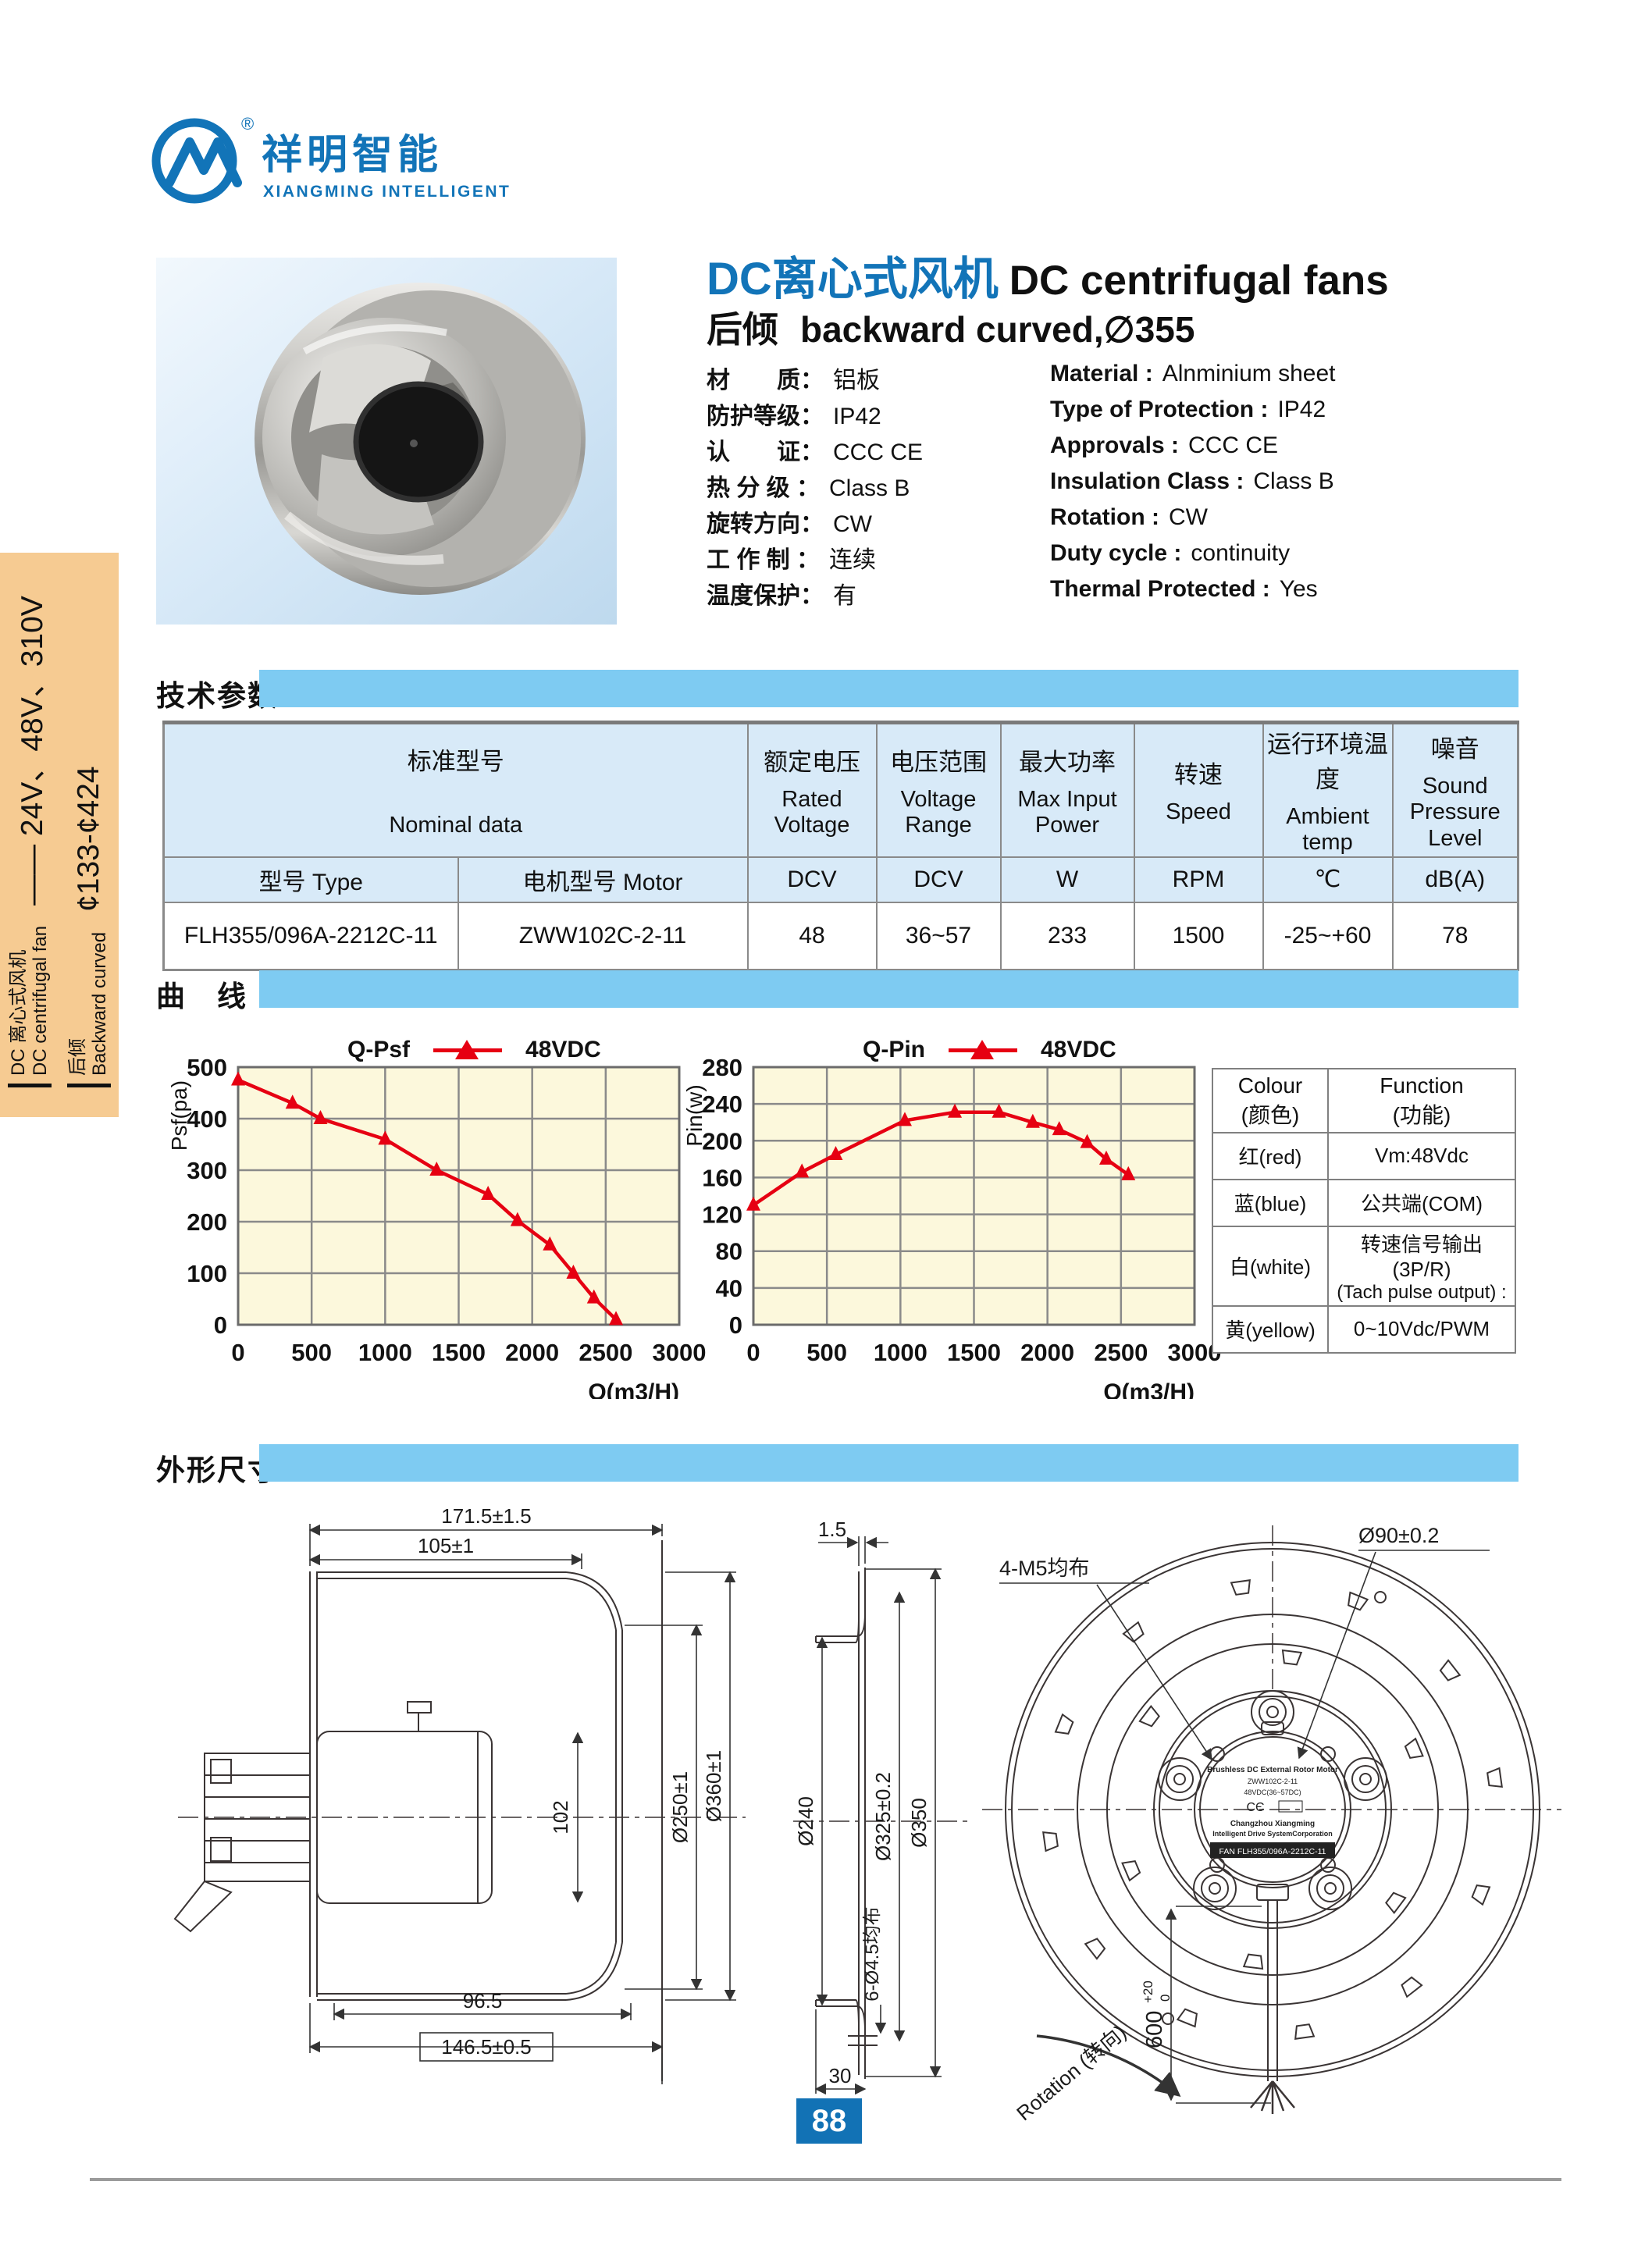 The height and width of the screenshot is (2242, 1652). I want to click on y-axis-label: Pin(w), so click(694, 1115).